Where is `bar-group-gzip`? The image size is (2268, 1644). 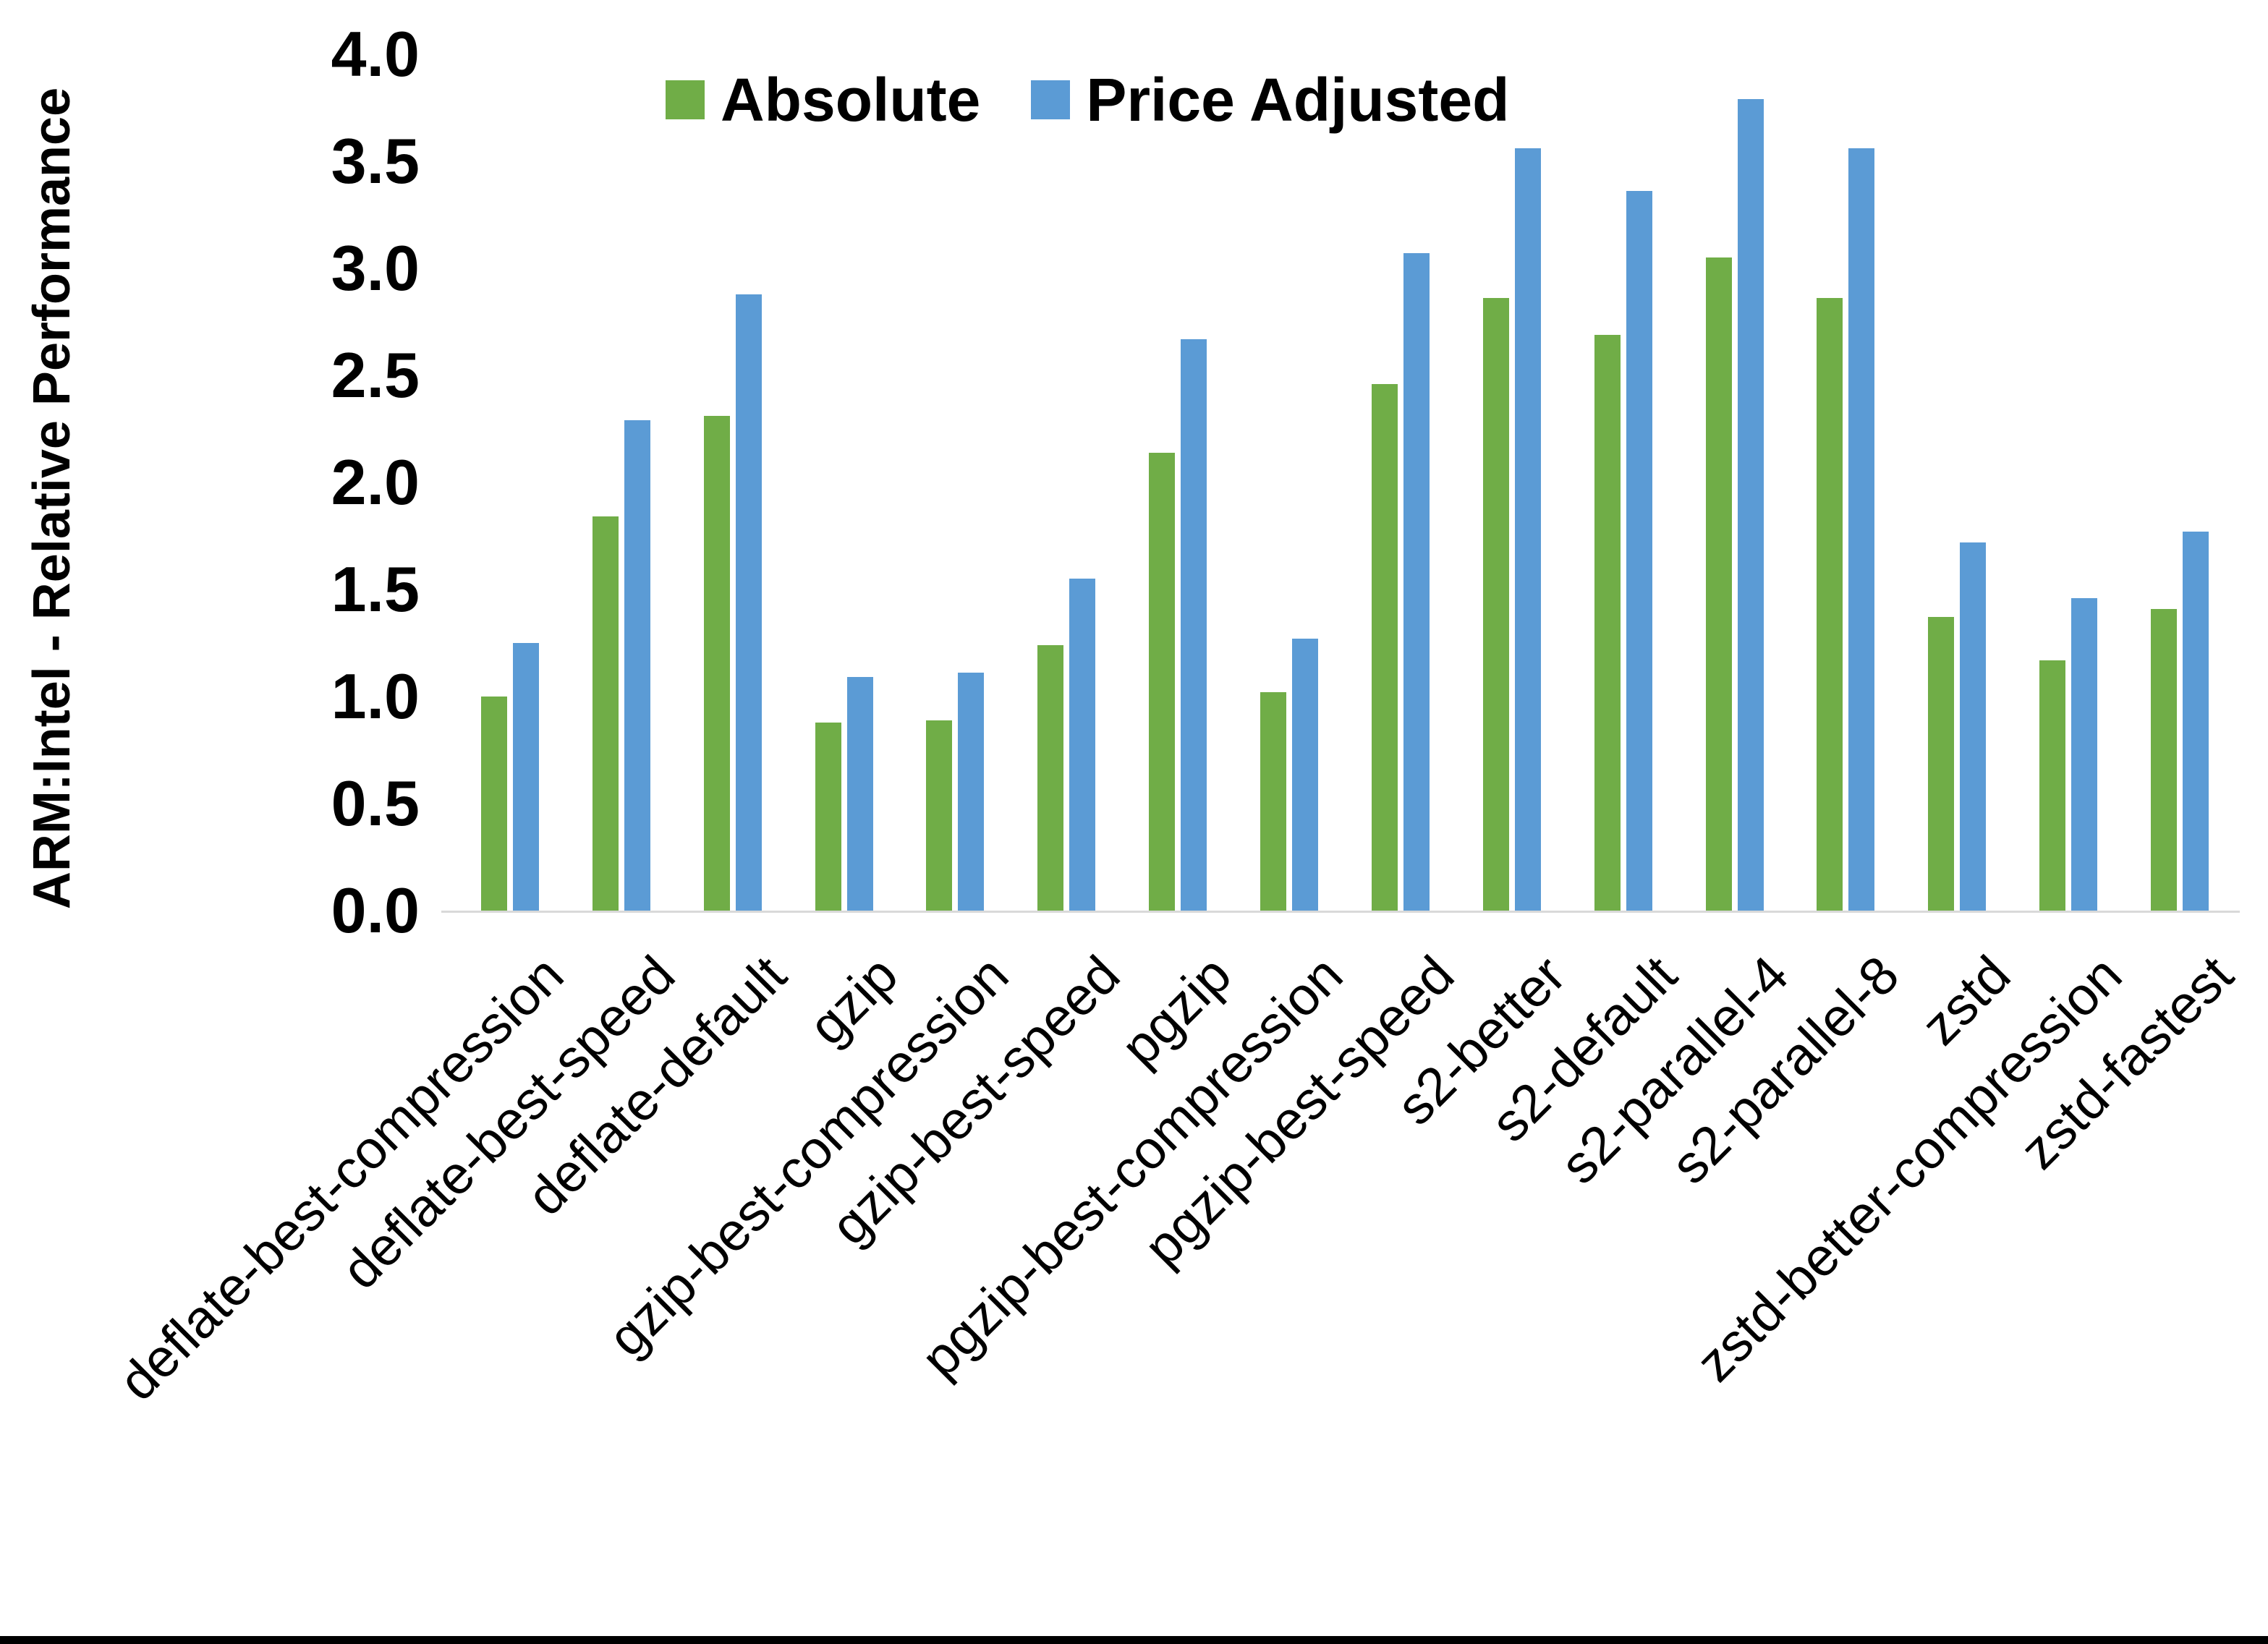
bar-group-gzip is located at coordinates (844, 482).